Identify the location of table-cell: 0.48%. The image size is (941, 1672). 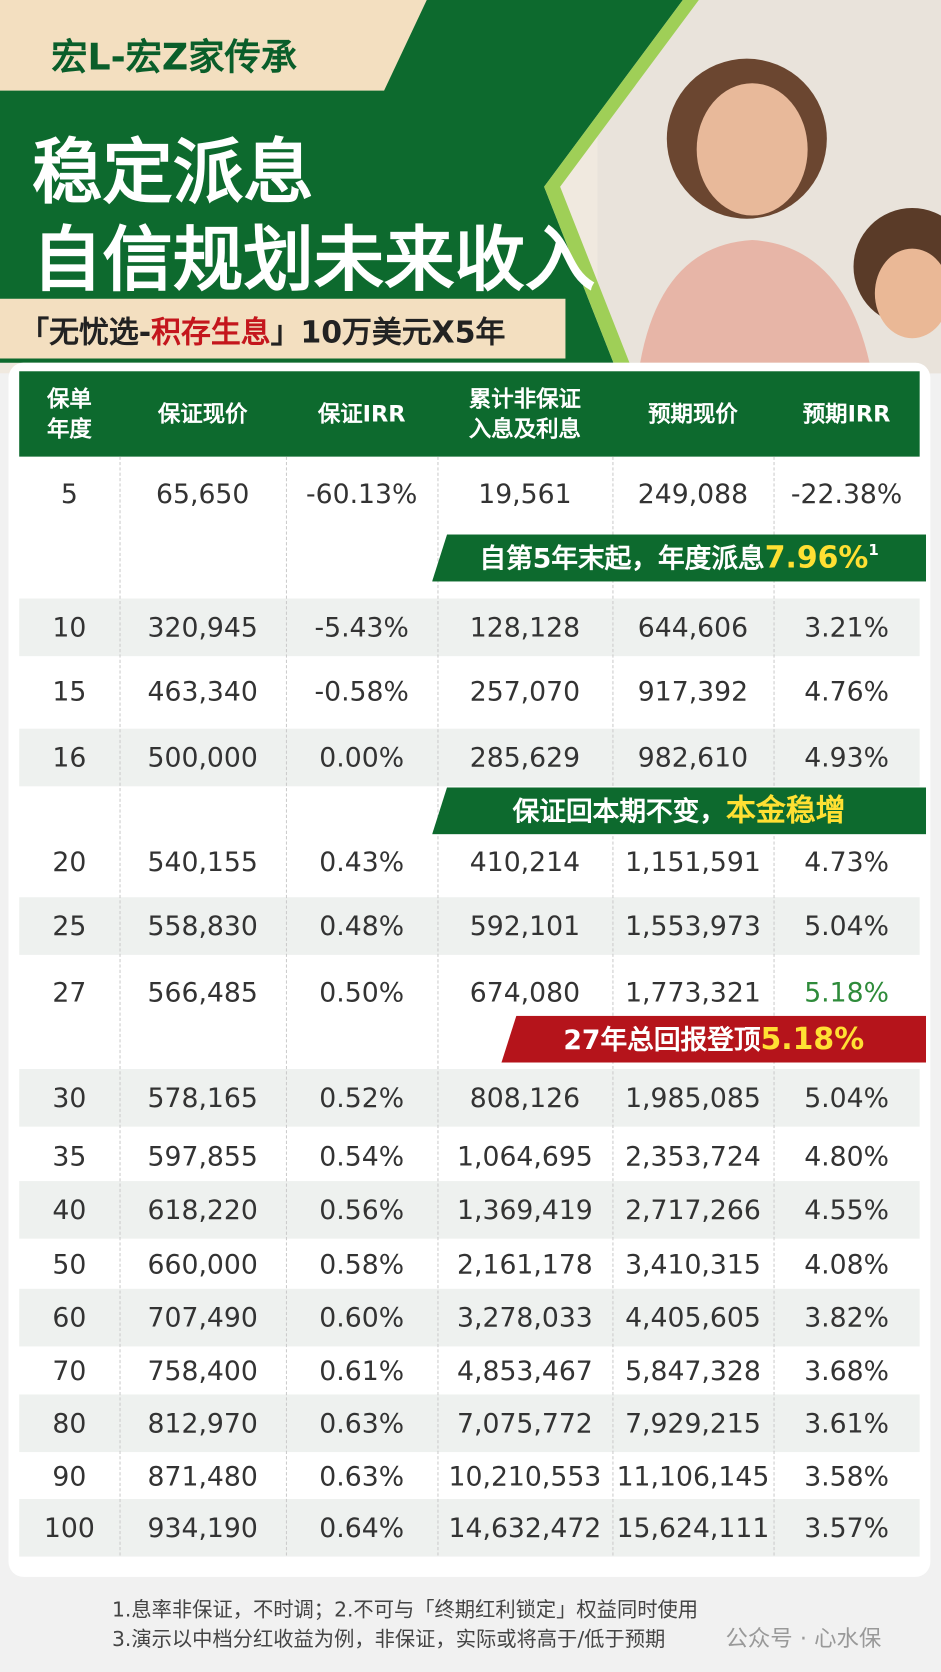
(362, 926).